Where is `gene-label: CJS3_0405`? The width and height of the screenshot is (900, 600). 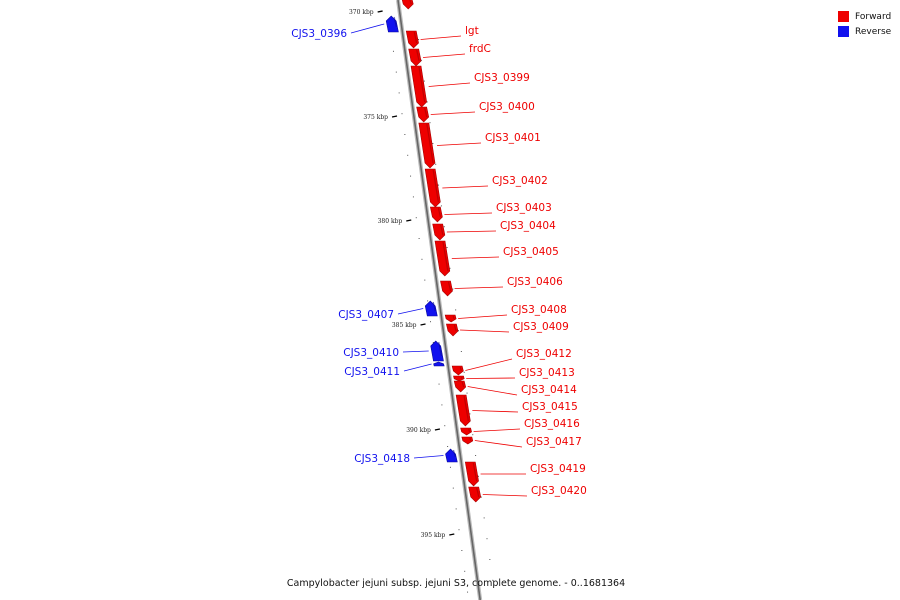 gene-label: CJS3_0405 is located at coordinates (531, 252).